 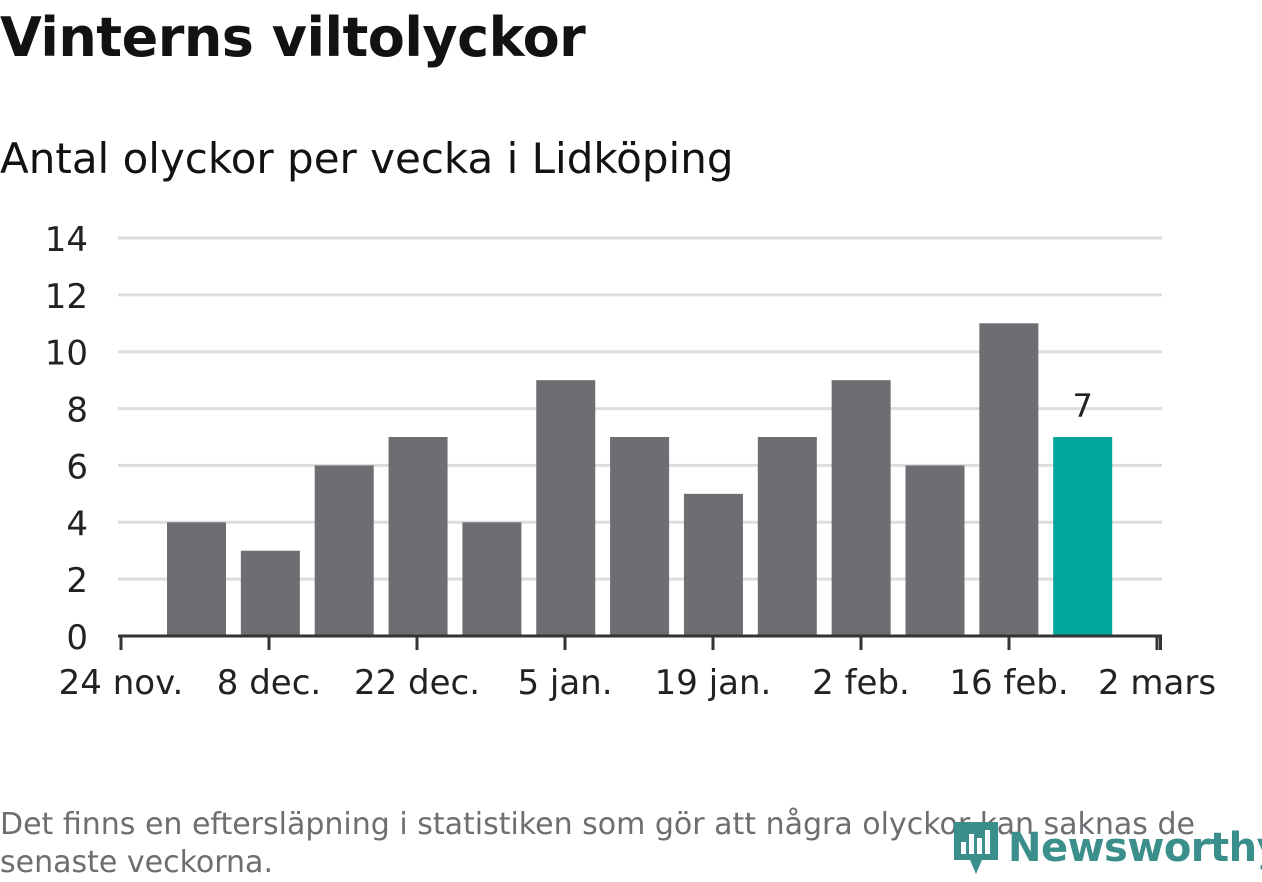 I want to click on logo-text: Newsworthy, so click(x=1135, y=848).